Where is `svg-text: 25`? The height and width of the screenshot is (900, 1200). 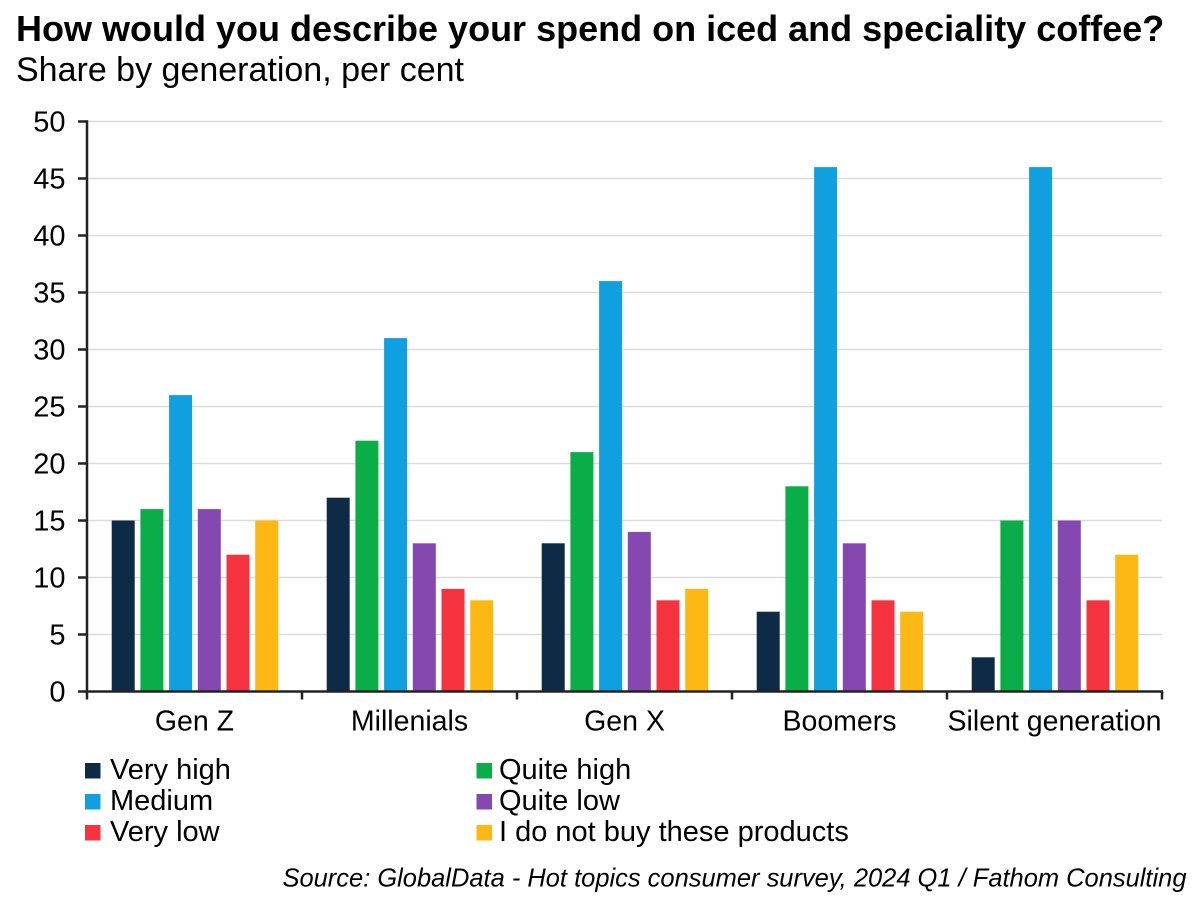
svg-text: 25 is located at coordinates (49, 408).